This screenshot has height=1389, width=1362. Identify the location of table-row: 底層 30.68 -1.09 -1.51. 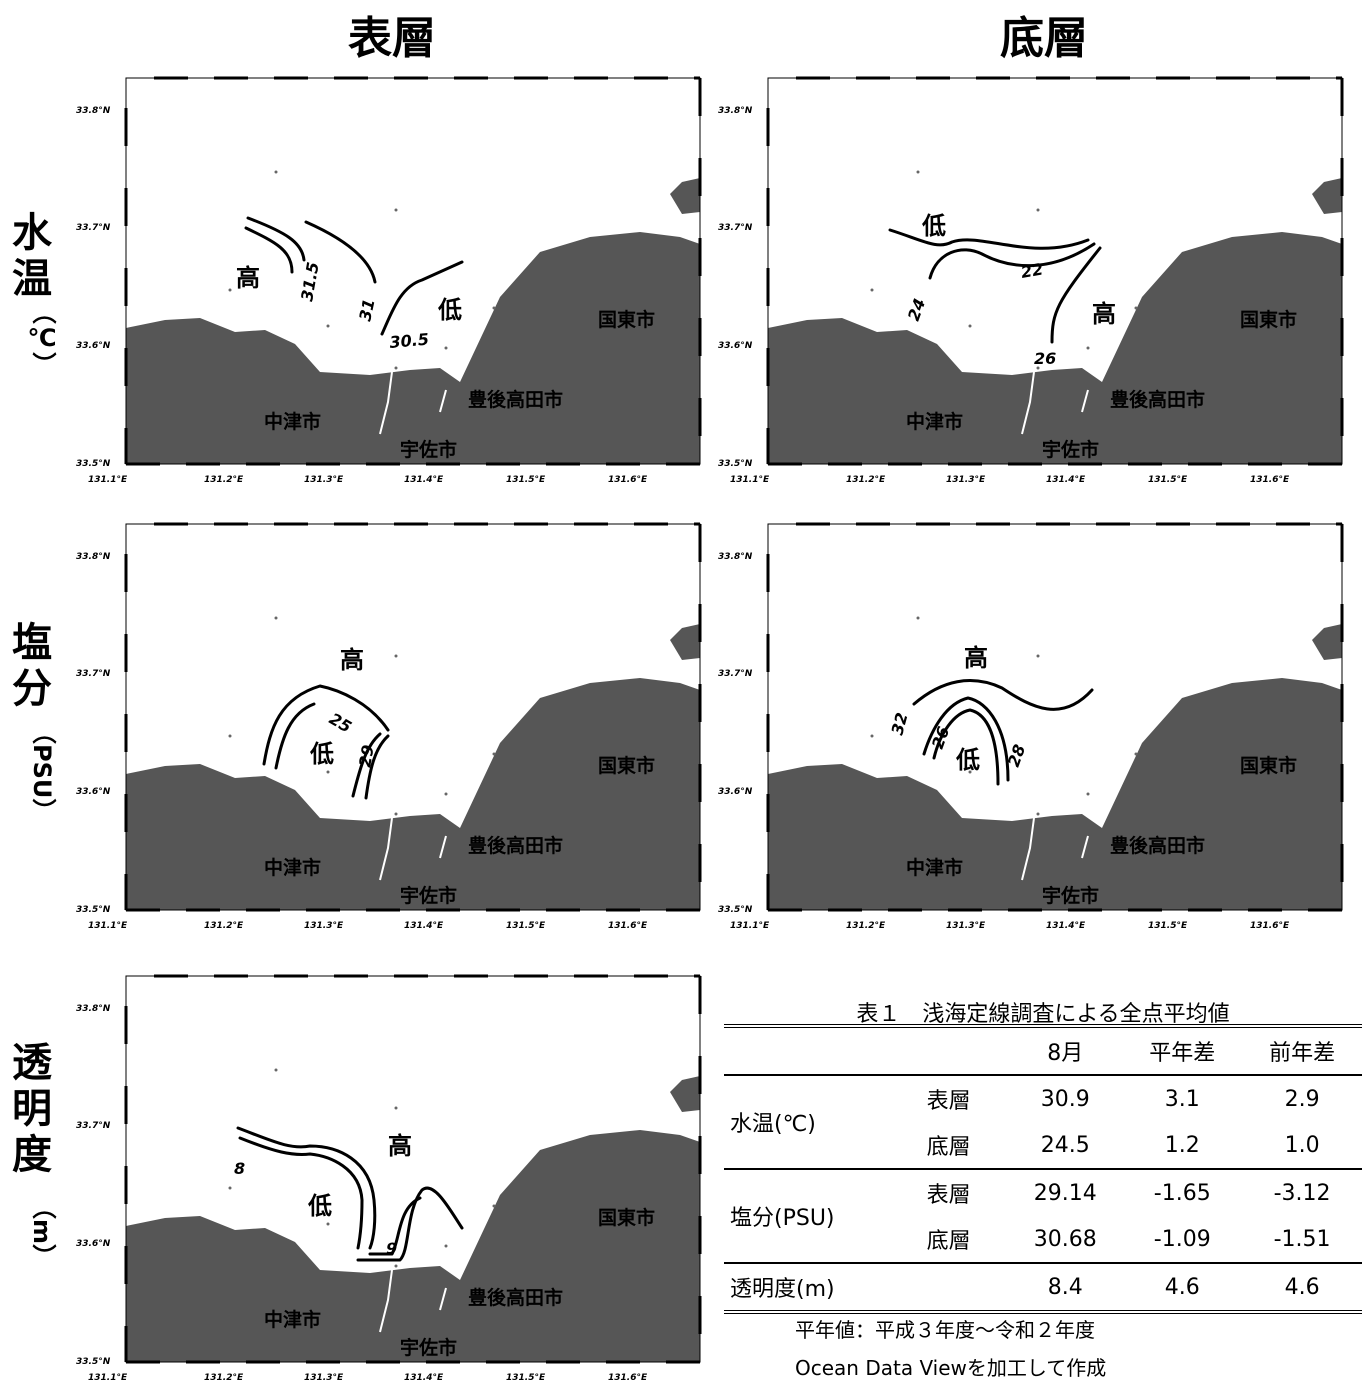
(1043, 1239).